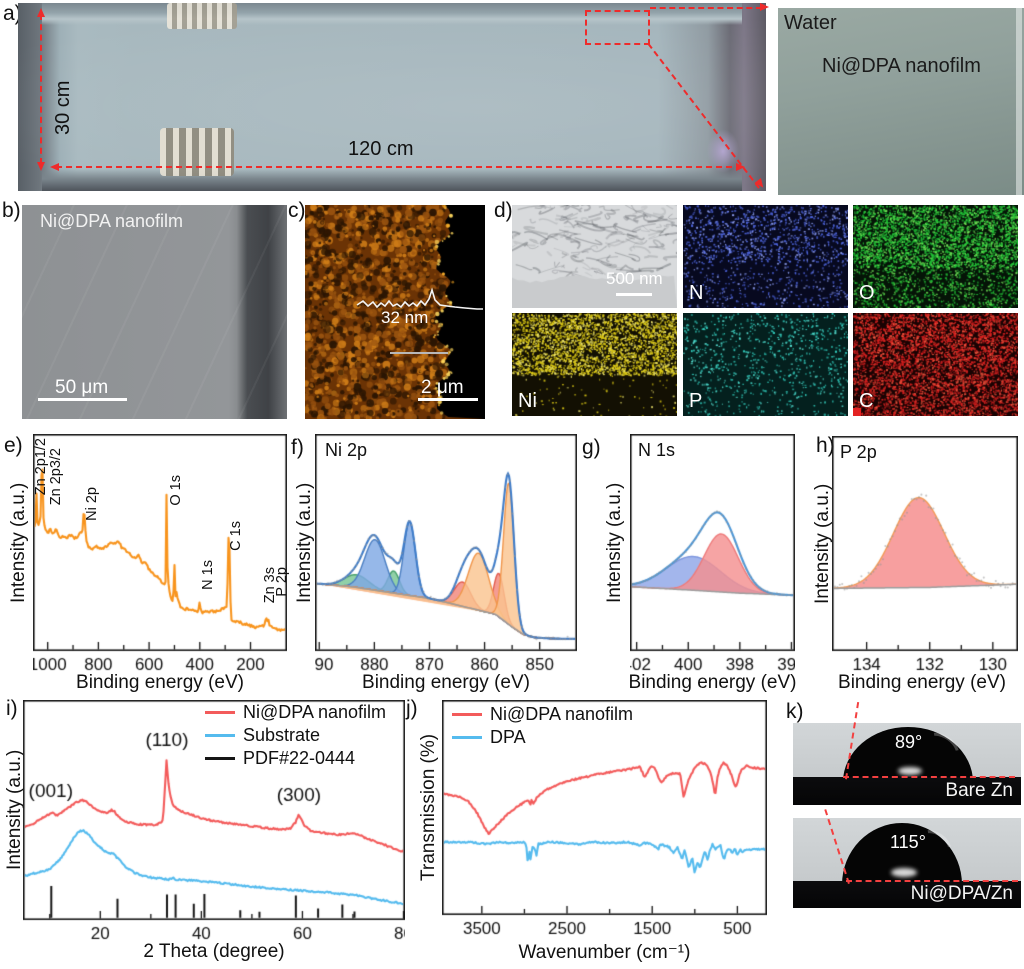 The width and height of the screenshot is (1024, 969). What do you see at coordinates (446, 682) in the screenshot?
I see `x-axis-label-f: Binding energy (eV)` at bounding box center [446, 682].